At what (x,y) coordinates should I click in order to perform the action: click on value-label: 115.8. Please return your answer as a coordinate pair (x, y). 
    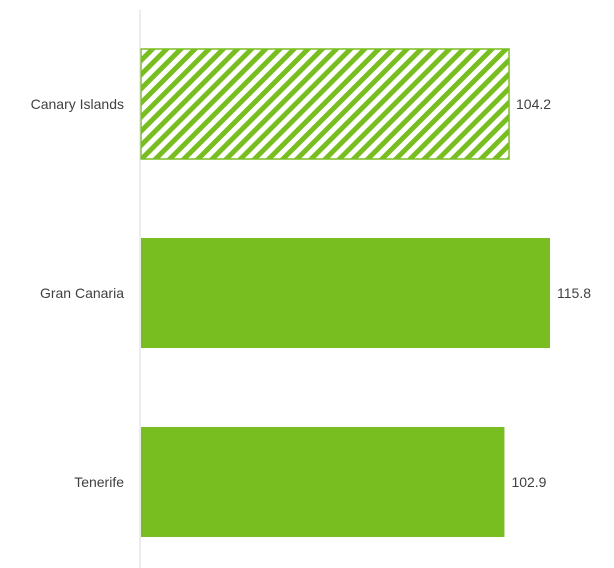
    Looking at the image, I should click on (574, 293).